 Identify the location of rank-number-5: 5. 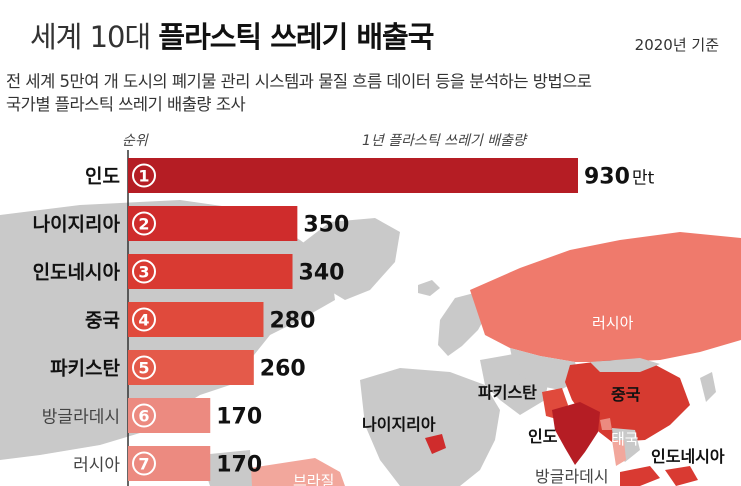
(143, 368).